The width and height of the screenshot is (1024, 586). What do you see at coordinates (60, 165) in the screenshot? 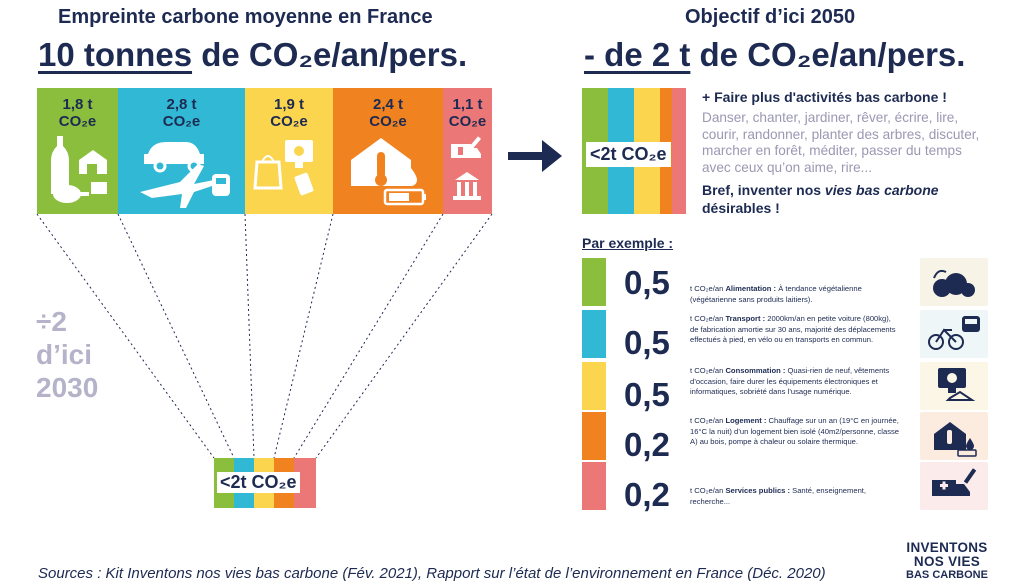
I see `bottle-icon` at bounding box center [60, 165].